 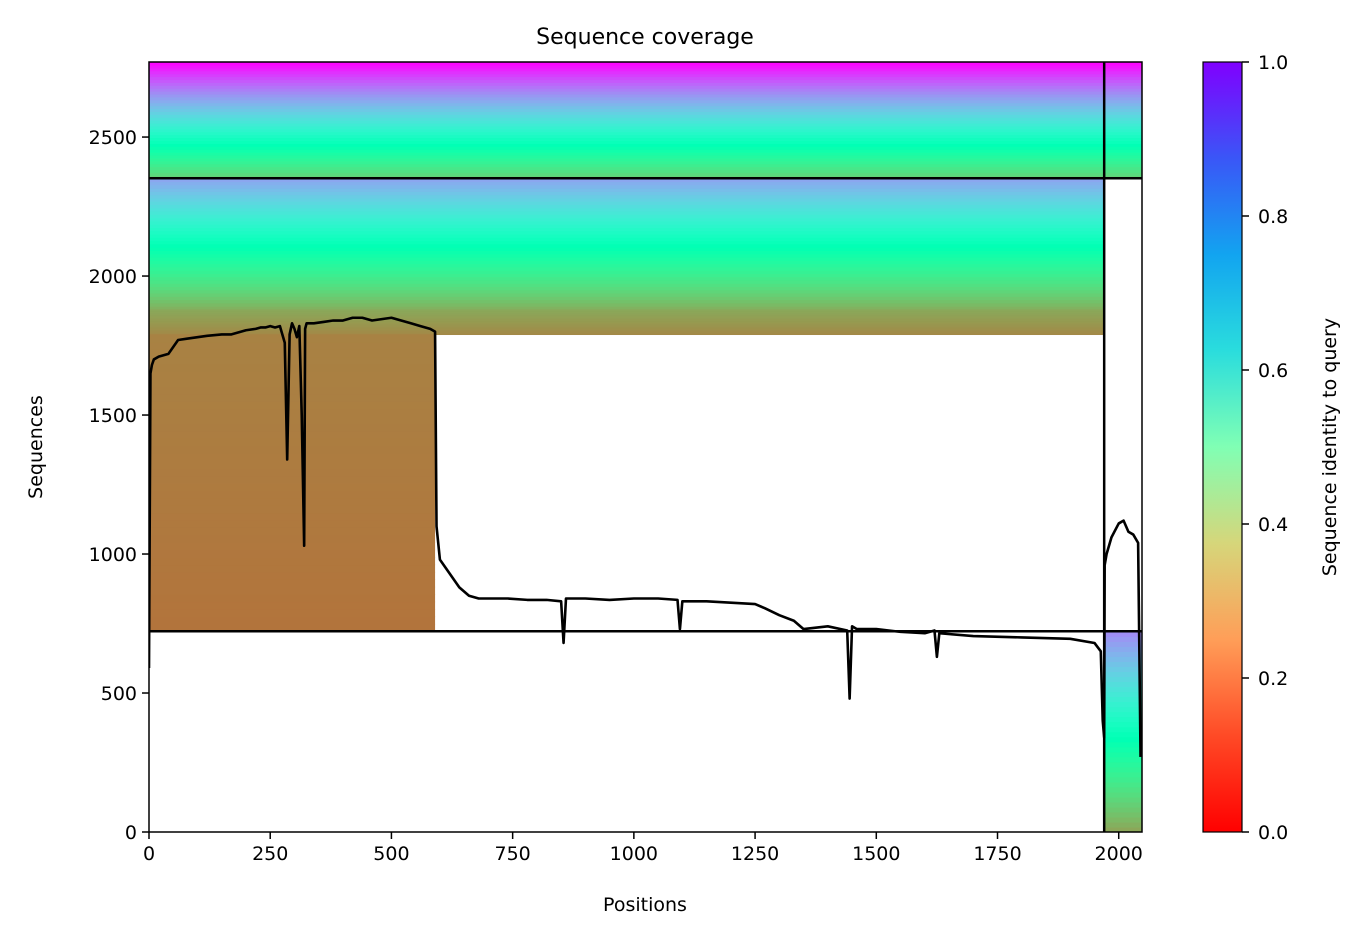 I want to click on colorbar-tick-label: 0.8, so click(x=1273, y=217).